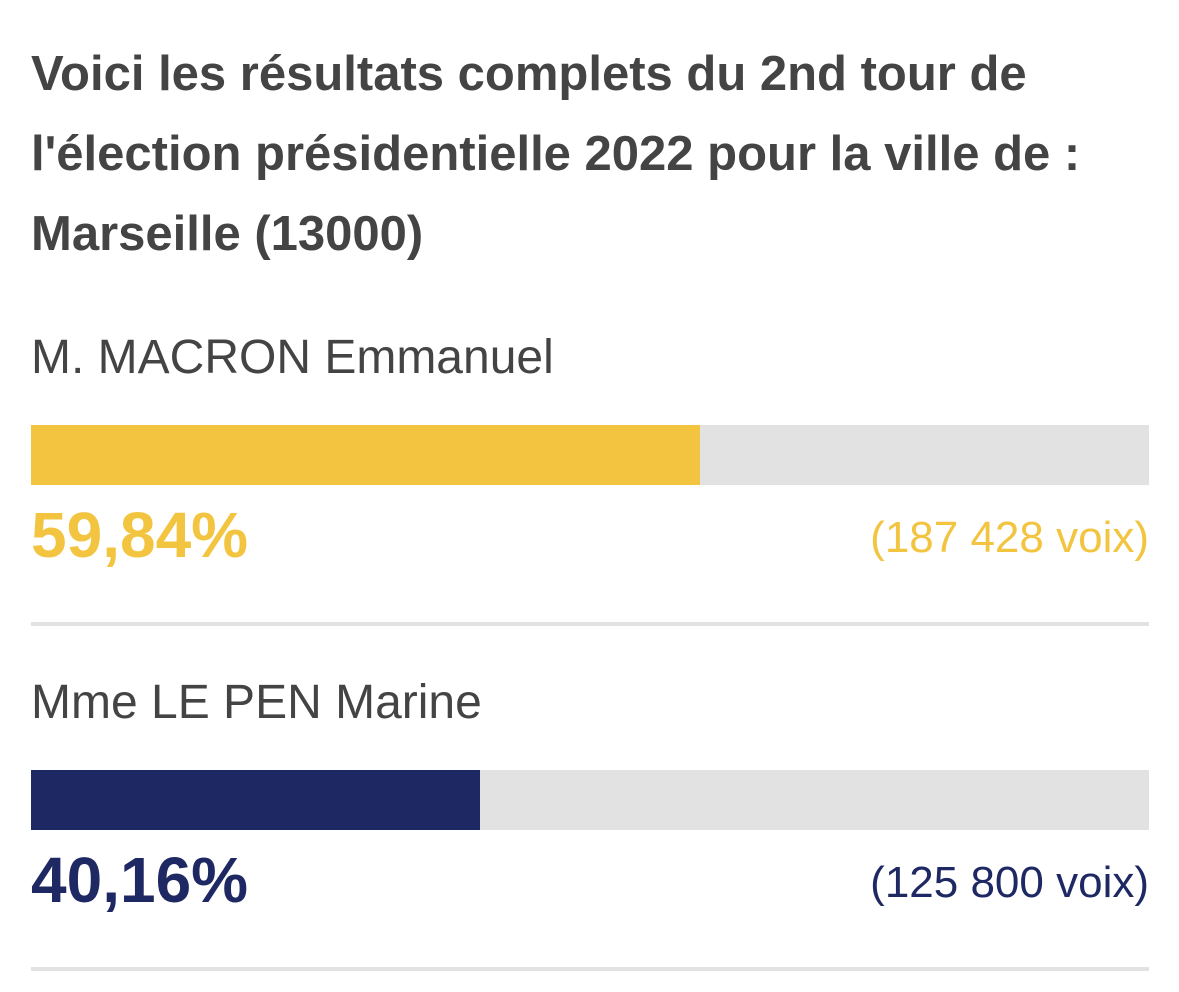 This screenshot has width=1179, height=992. What do you see at coordinates (1009, 537) in the screenshot?
I see `votes-label: (187 428 voix)` at bounding box center [1009, 537].